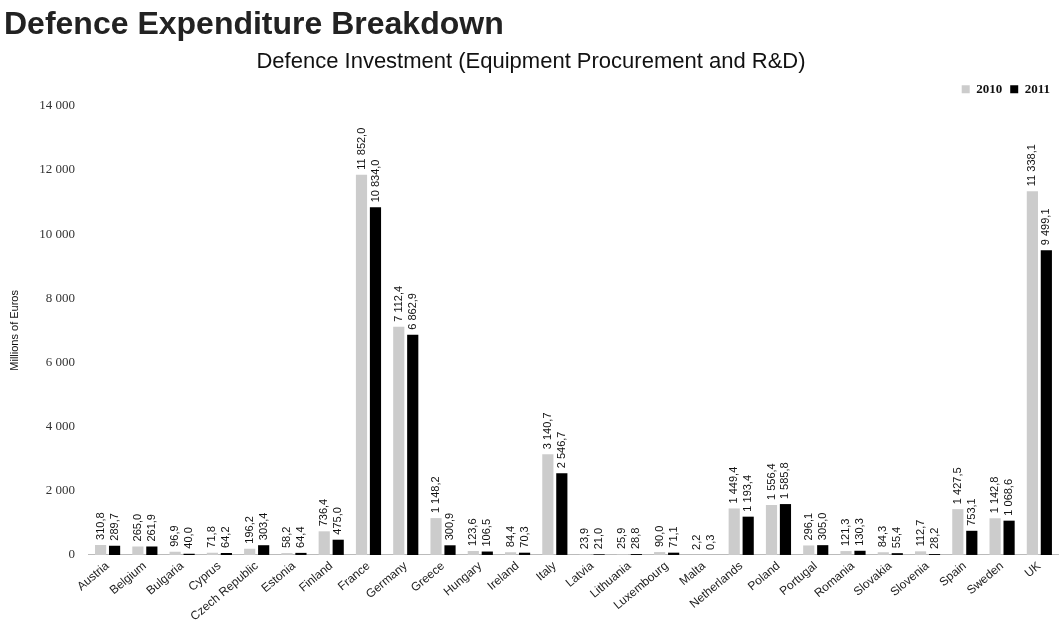 The width and height of the screenshot is (1062, 632). Describe the element at coordinates (546, 571) in the screenshot. I see `x-tick-label: Italy` at that location.